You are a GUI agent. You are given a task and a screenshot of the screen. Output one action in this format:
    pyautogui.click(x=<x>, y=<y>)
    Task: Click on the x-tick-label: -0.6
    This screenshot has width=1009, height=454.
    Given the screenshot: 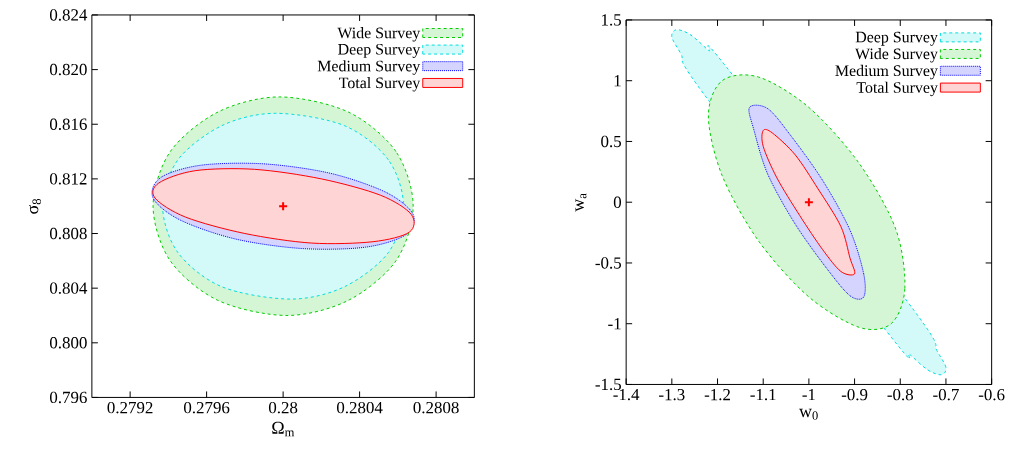 What is the action you would take?
    pyautogui.click(x=991, y=394)
    